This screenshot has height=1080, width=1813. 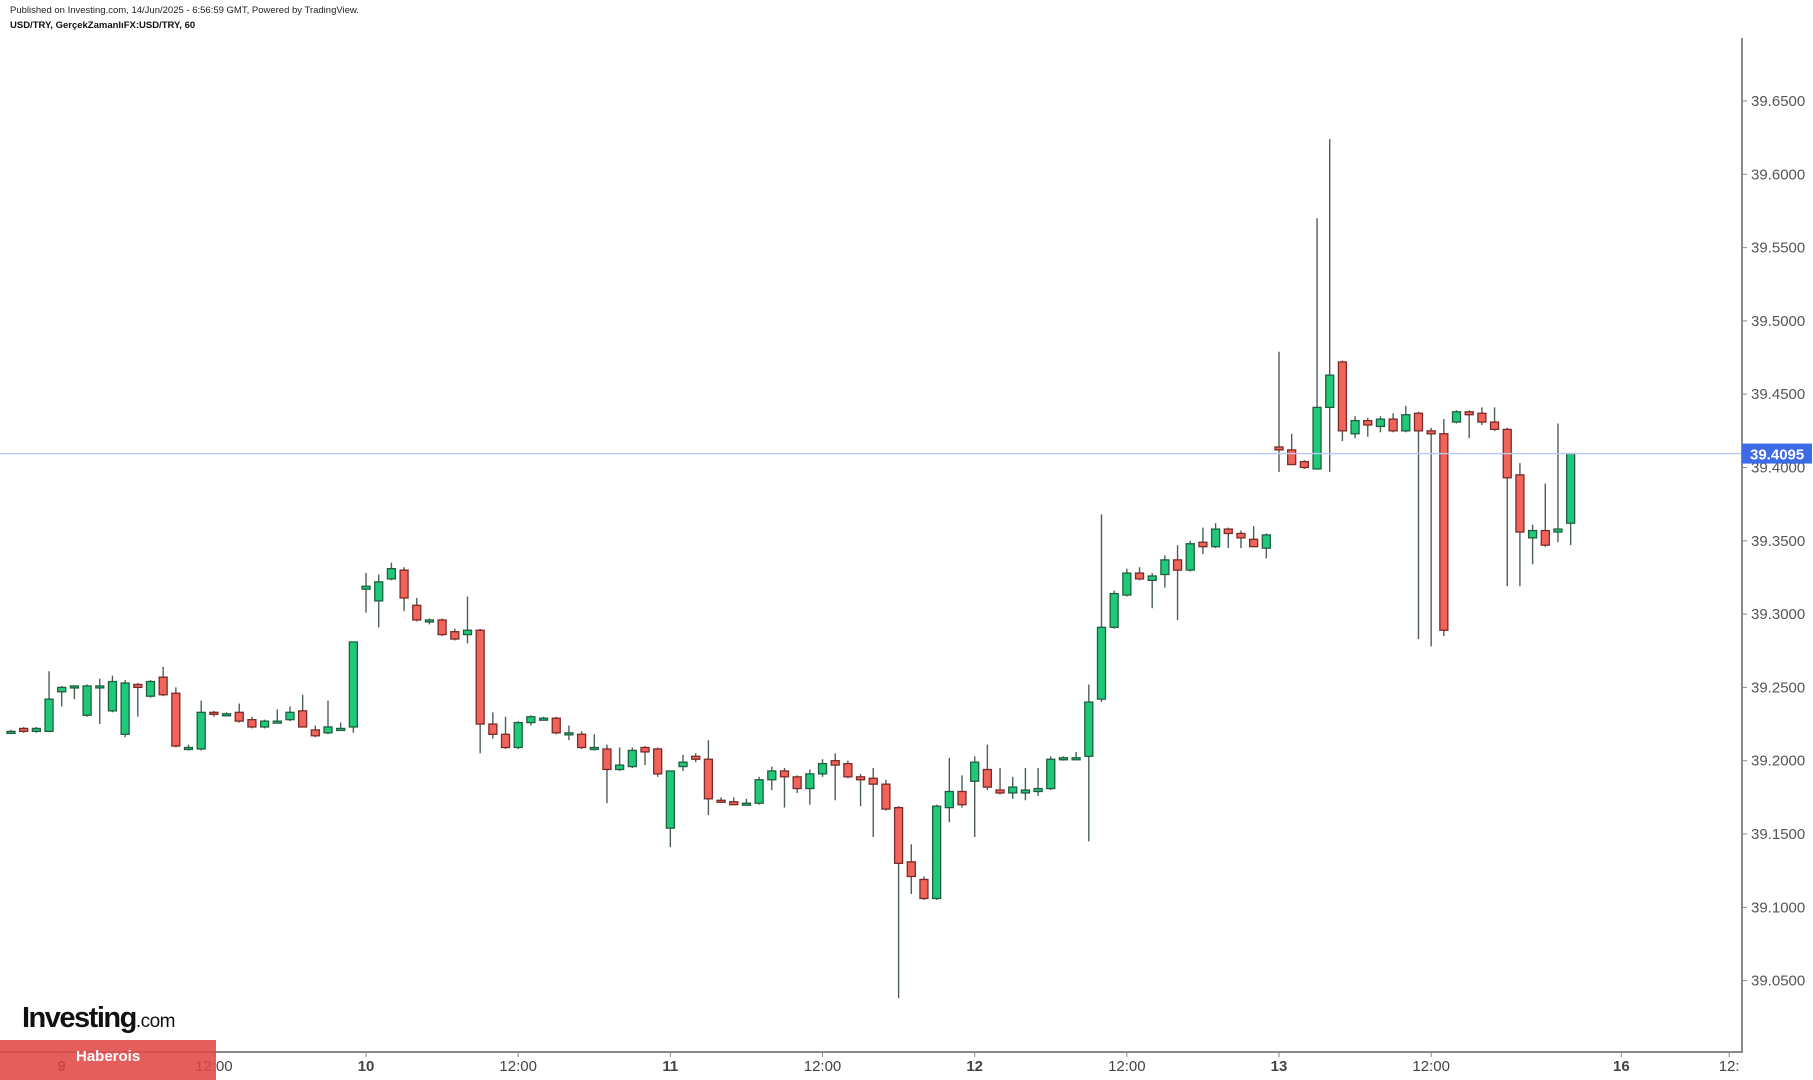 What do you see at coordinates (1778, 468) in the screenshot?
I see `price-tick-label: 39.4000` at bounding box center [1778, 468].